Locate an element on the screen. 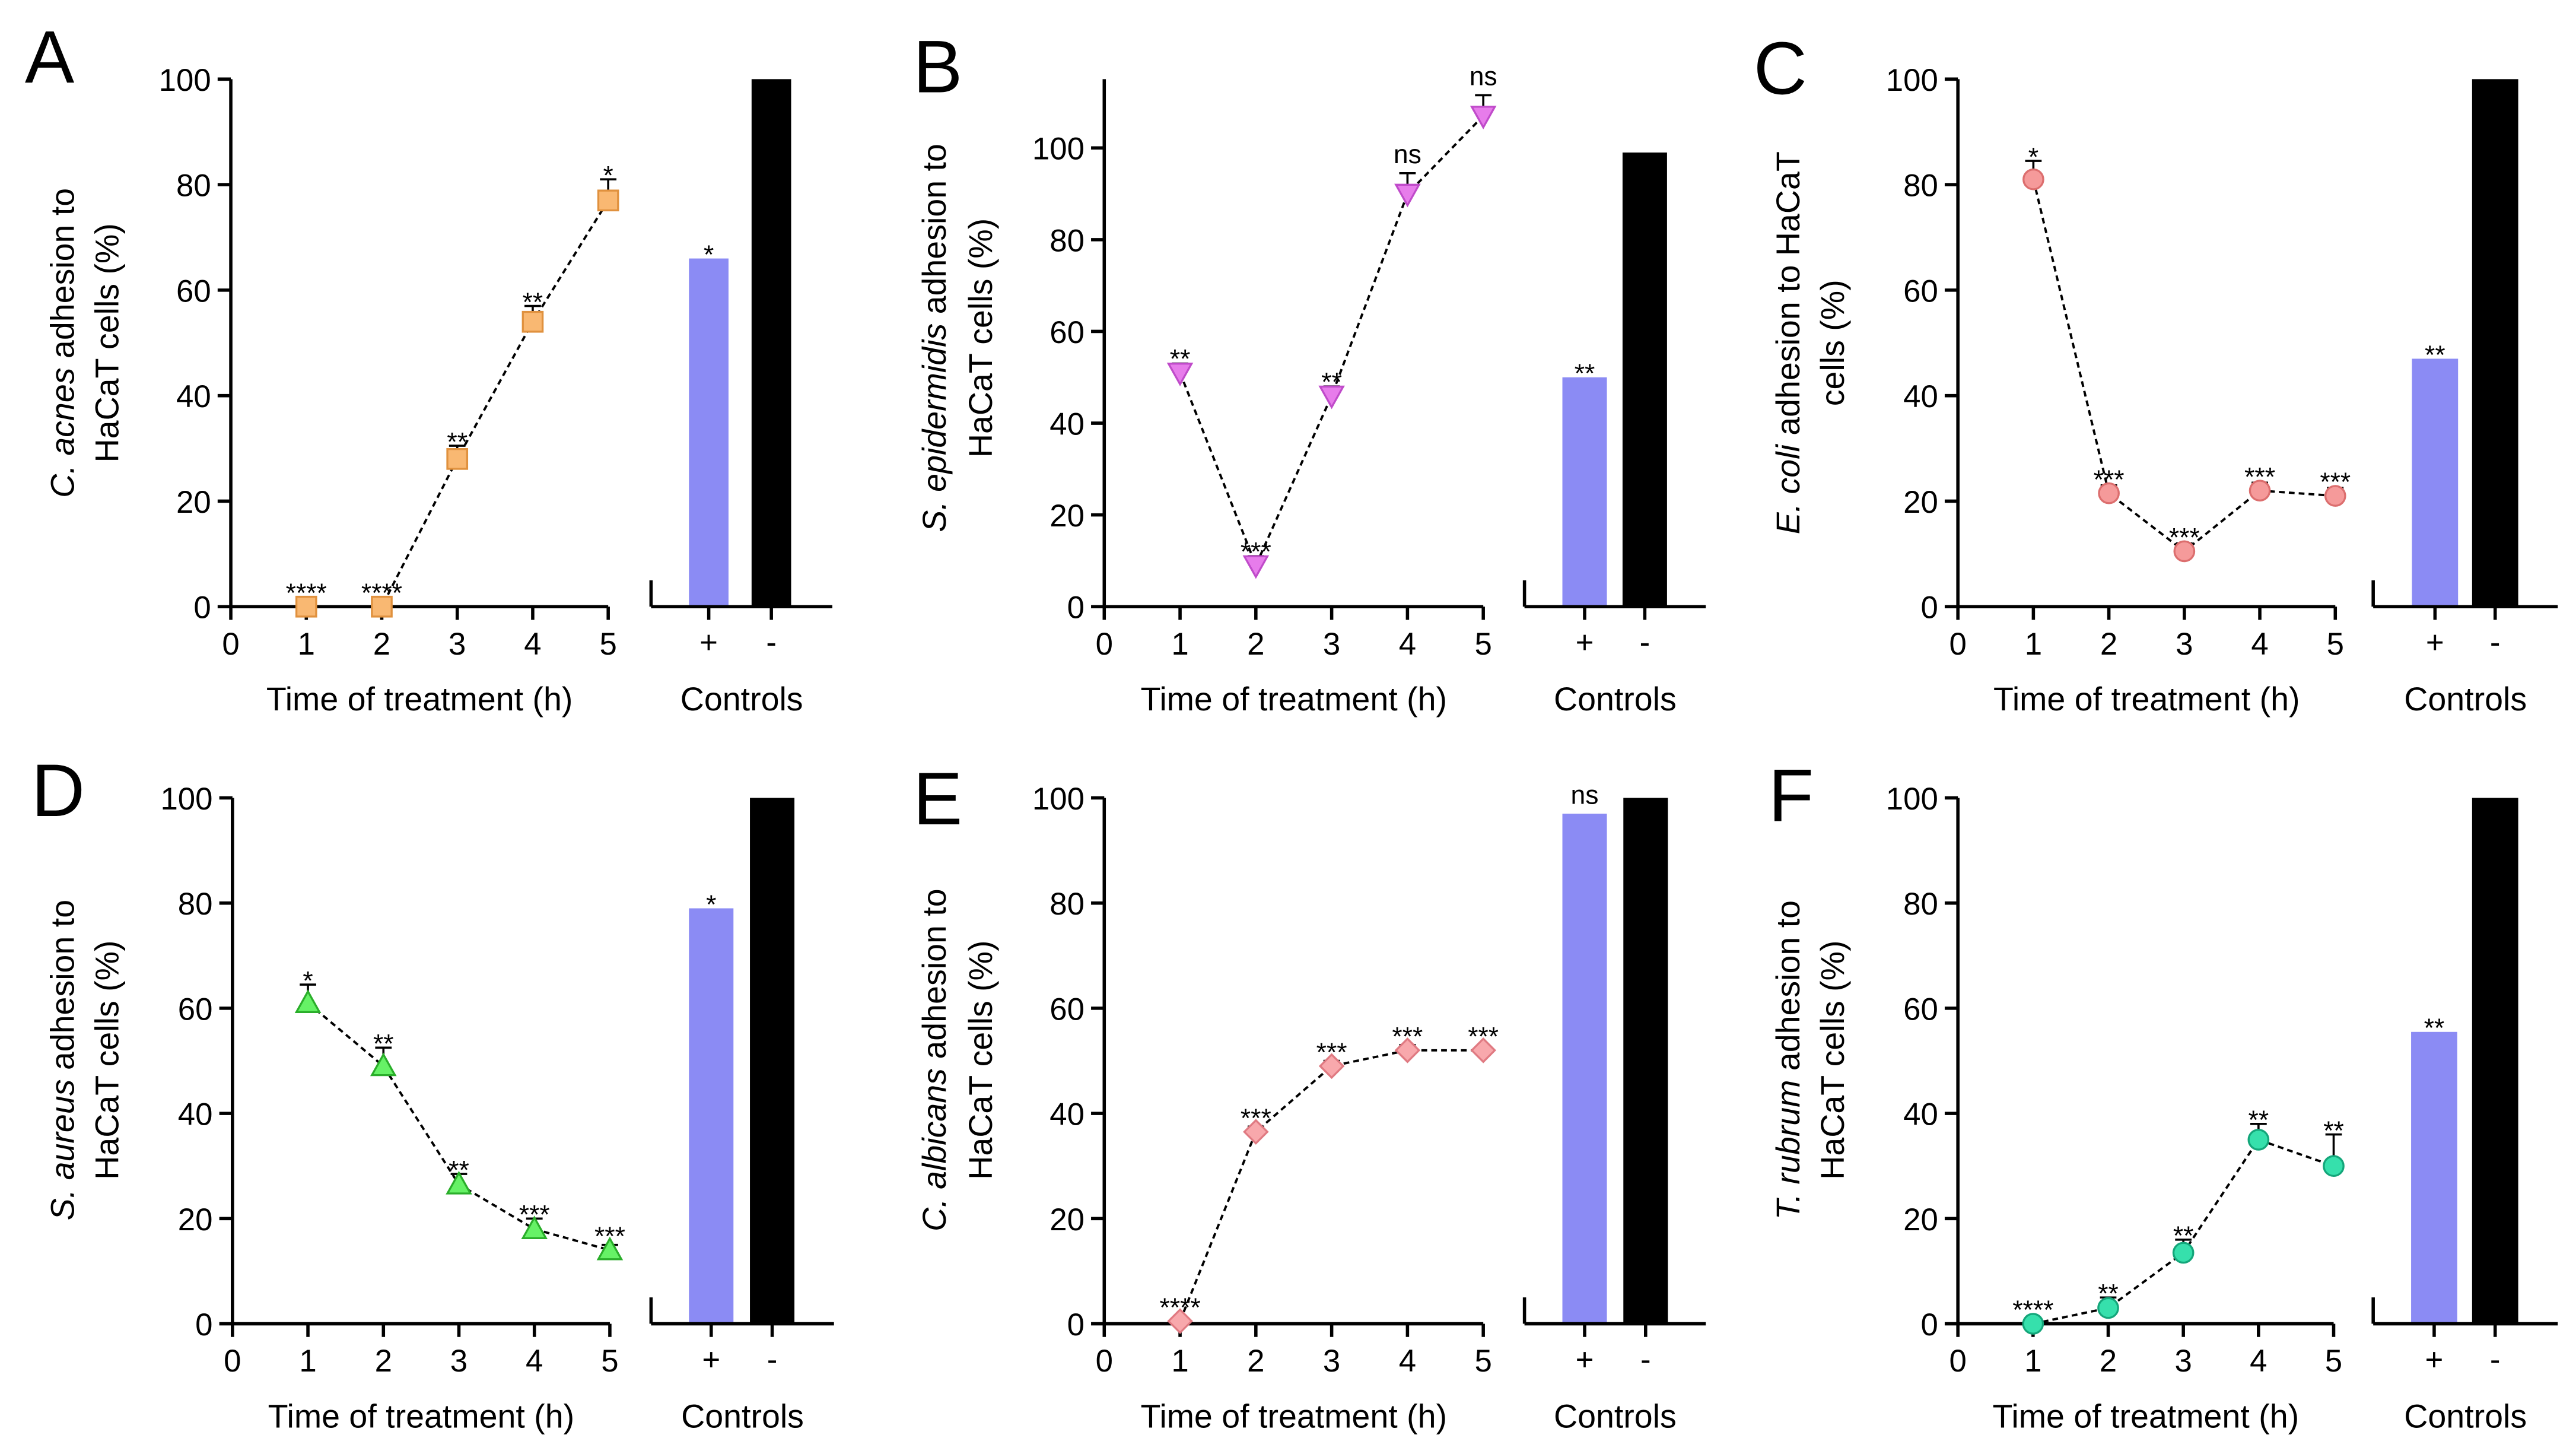 The image size is (2576, 1454). panel-label: D is located at coordinates (58, 791).